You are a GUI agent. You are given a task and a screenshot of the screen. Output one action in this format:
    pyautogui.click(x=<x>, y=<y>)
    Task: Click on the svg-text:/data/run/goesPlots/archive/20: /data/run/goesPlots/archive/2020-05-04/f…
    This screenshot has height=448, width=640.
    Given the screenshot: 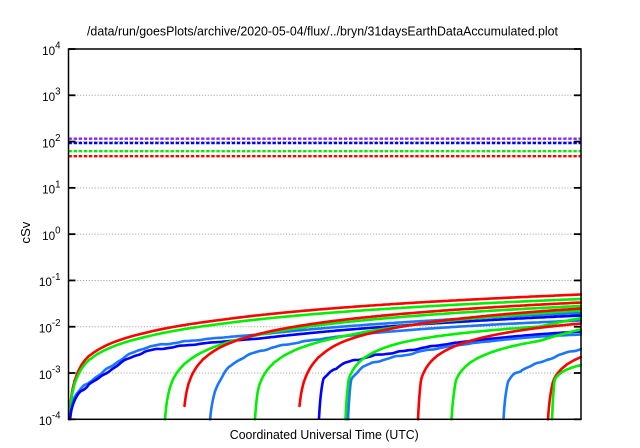 What is the action you would take?
    pyautogui.click(x=322, y=30)
    